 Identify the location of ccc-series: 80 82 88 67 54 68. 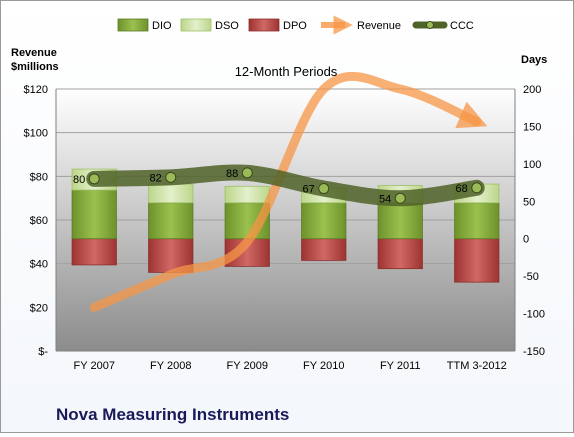
(279, 185).